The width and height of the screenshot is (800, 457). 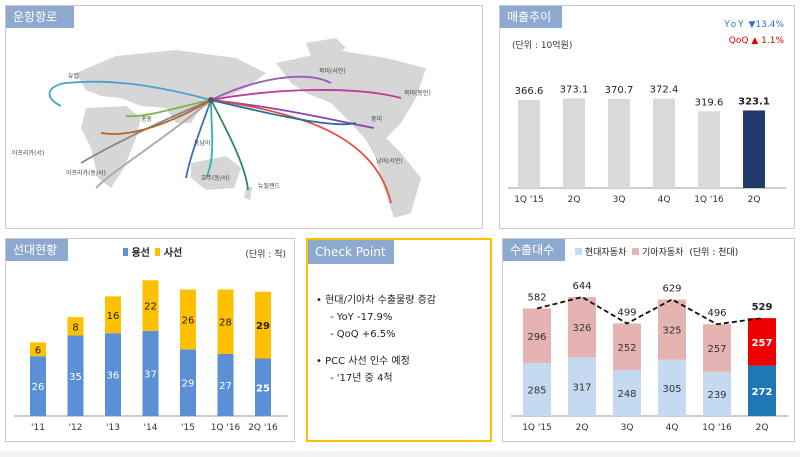 What do you see at coordinates (663, 253) in the screenshot?
I see `legend-label-kia: 기아자동차` at bounding box center [663, 253].